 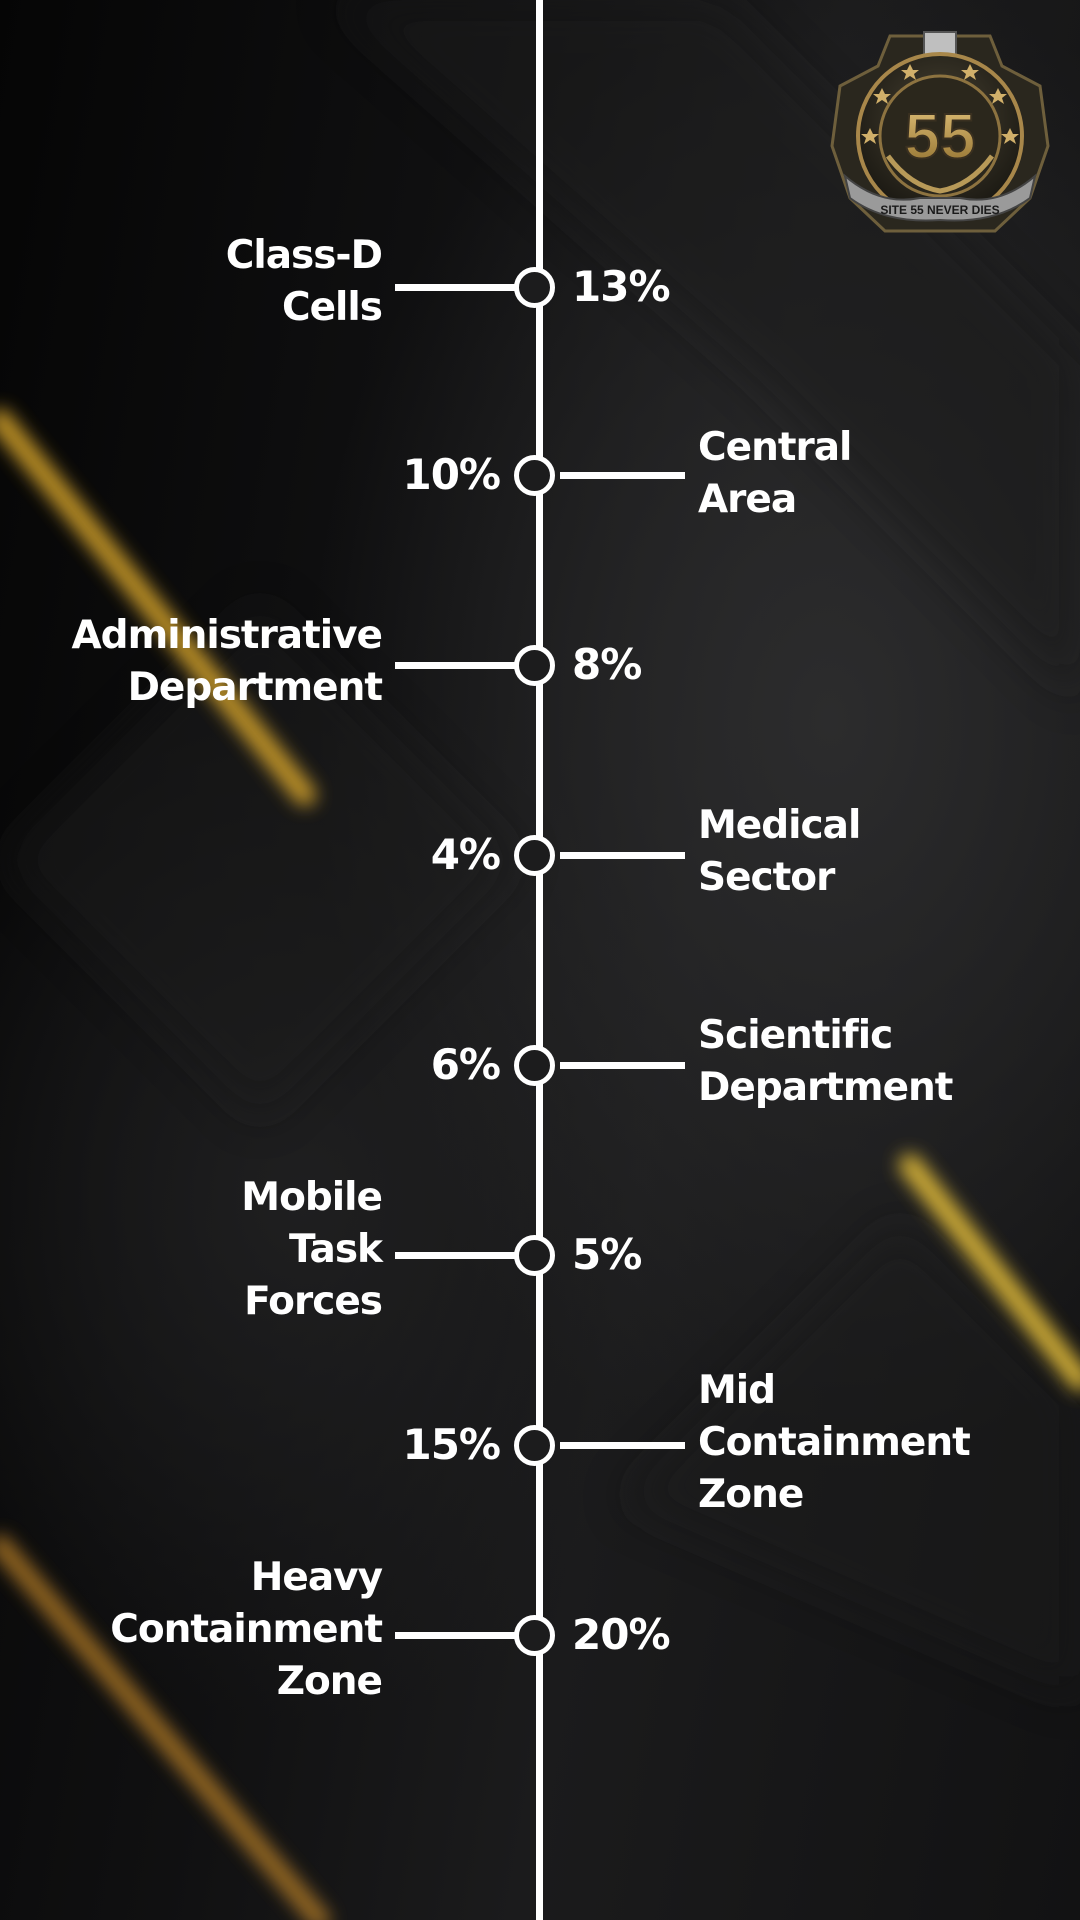 What do you see at coordinates (779, 851) in the screenshot?
I see `zone-label: Medical Sector` at bounding box center [779, 851].